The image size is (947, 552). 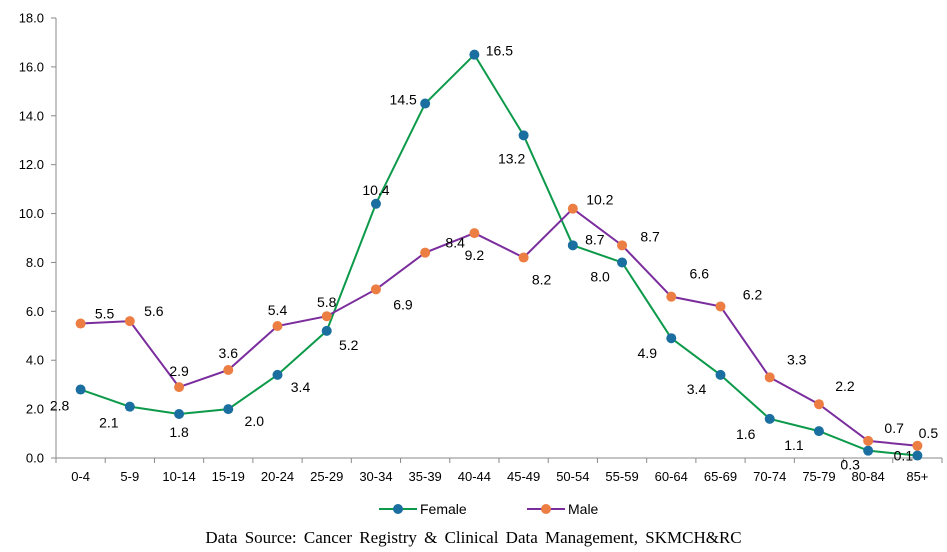 What do you see at coordinates (818, 476) in the screenshot?
I see `x-tick-label: 75-79` at bounding box center [818, 476].